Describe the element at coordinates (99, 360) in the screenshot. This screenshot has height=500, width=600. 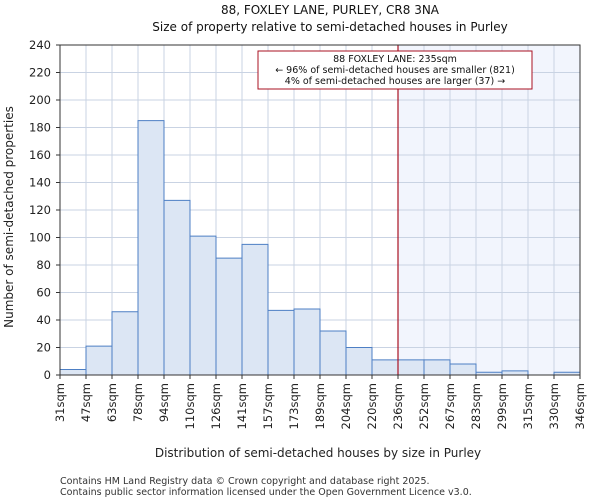
I see `bar-47sqm` at that location.